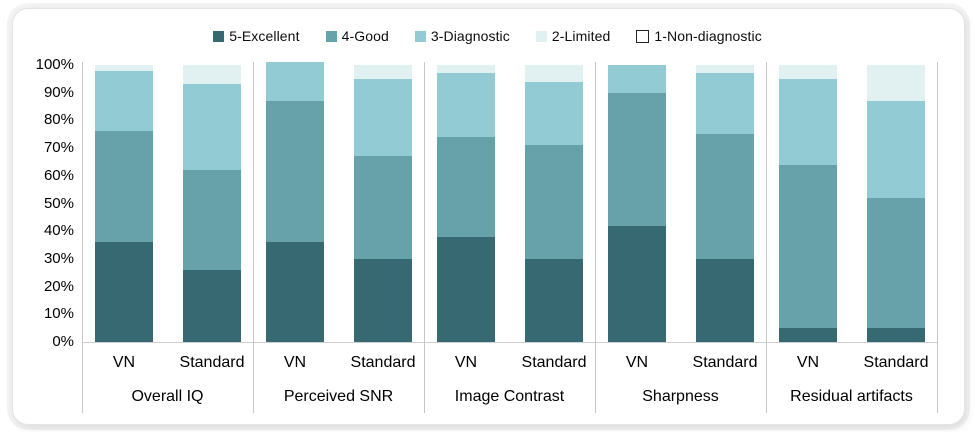 The image size is (975, 432). I want to click on legend-swatch-3-diagnostic, so click(420, 36).